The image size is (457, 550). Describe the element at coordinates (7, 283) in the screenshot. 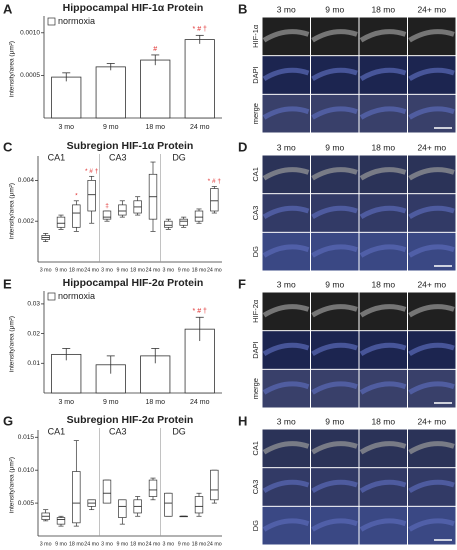

I see `panel-letter: E` at that location.